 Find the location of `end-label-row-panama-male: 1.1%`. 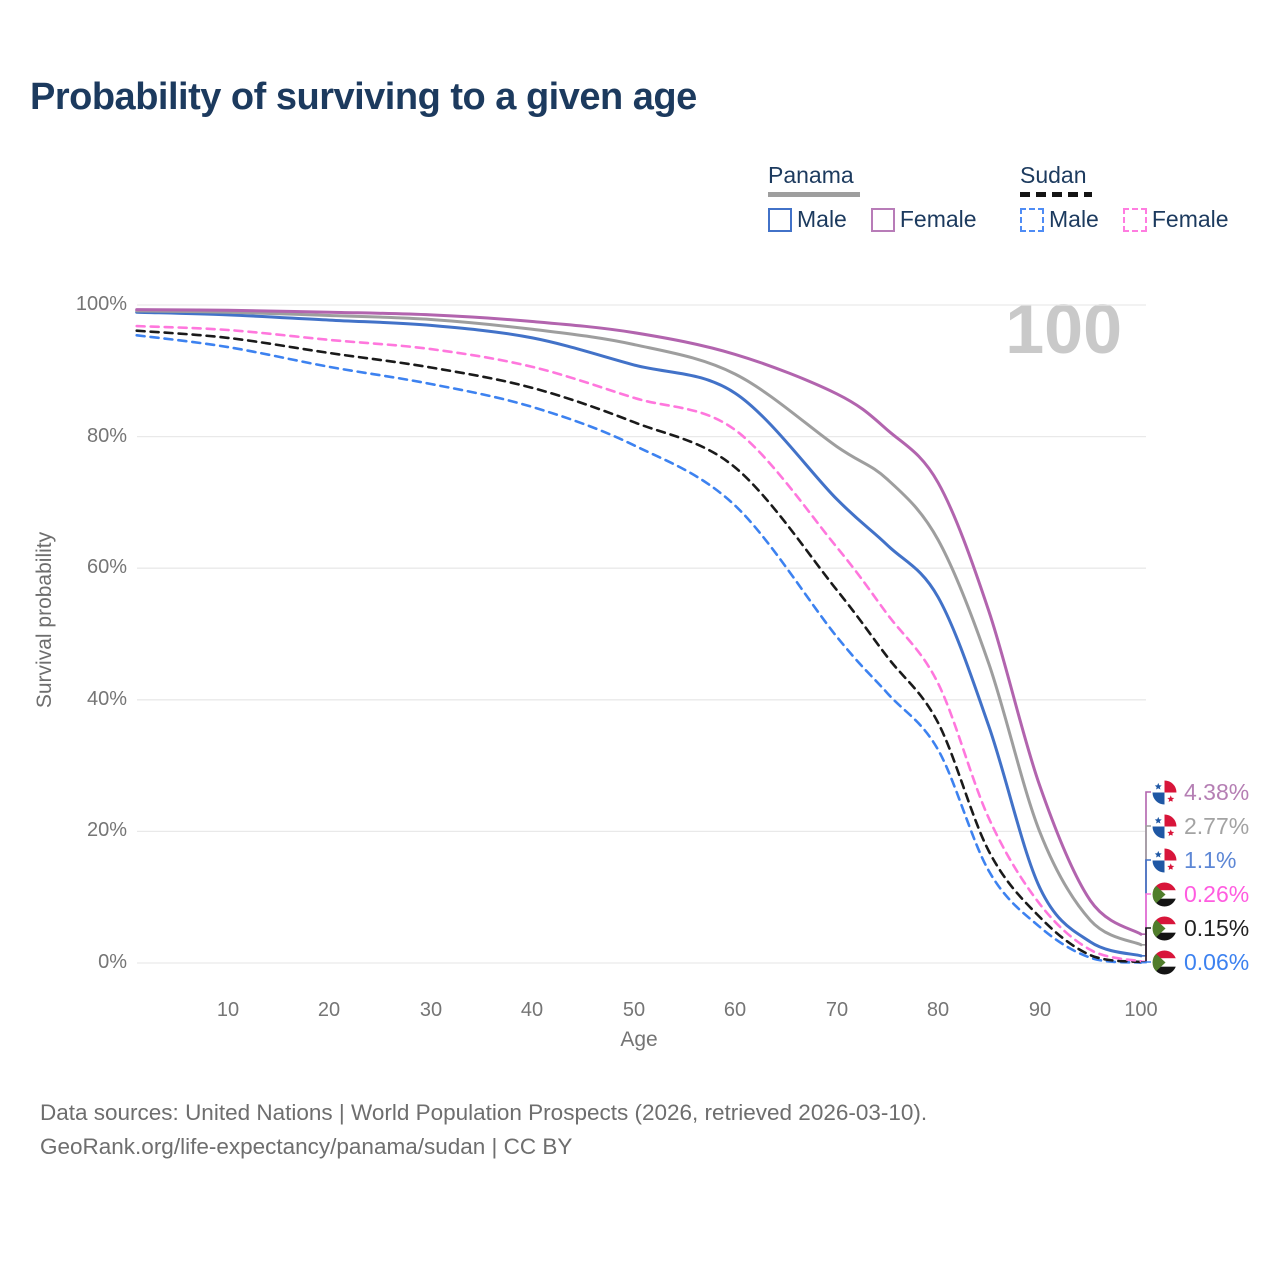

end-label-row-panama-male: 1.1% is located at coordinates (1194, 860).